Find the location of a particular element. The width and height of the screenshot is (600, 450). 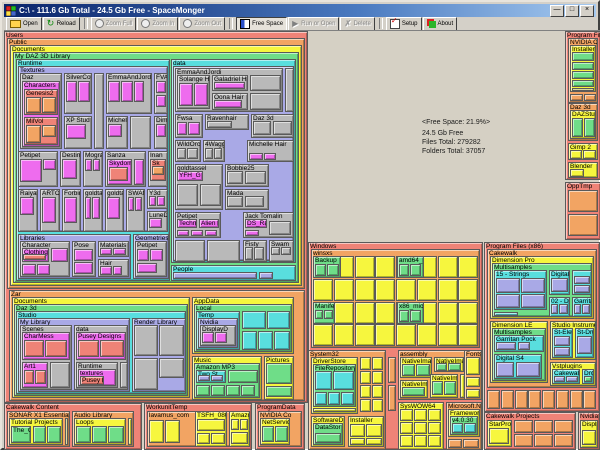

toolbar-button-setup: Setup is located at coordinates (403, 23).